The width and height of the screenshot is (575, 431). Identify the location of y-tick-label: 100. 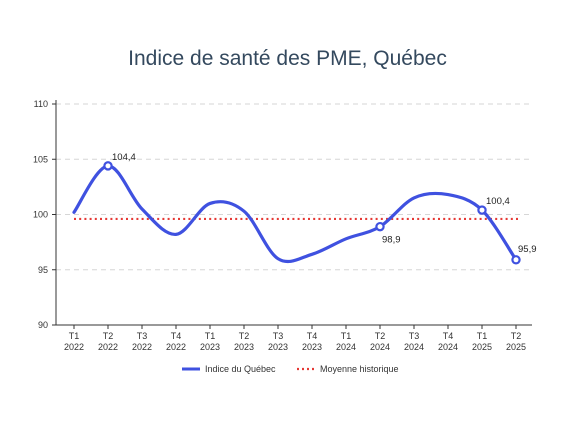
(40, 215).